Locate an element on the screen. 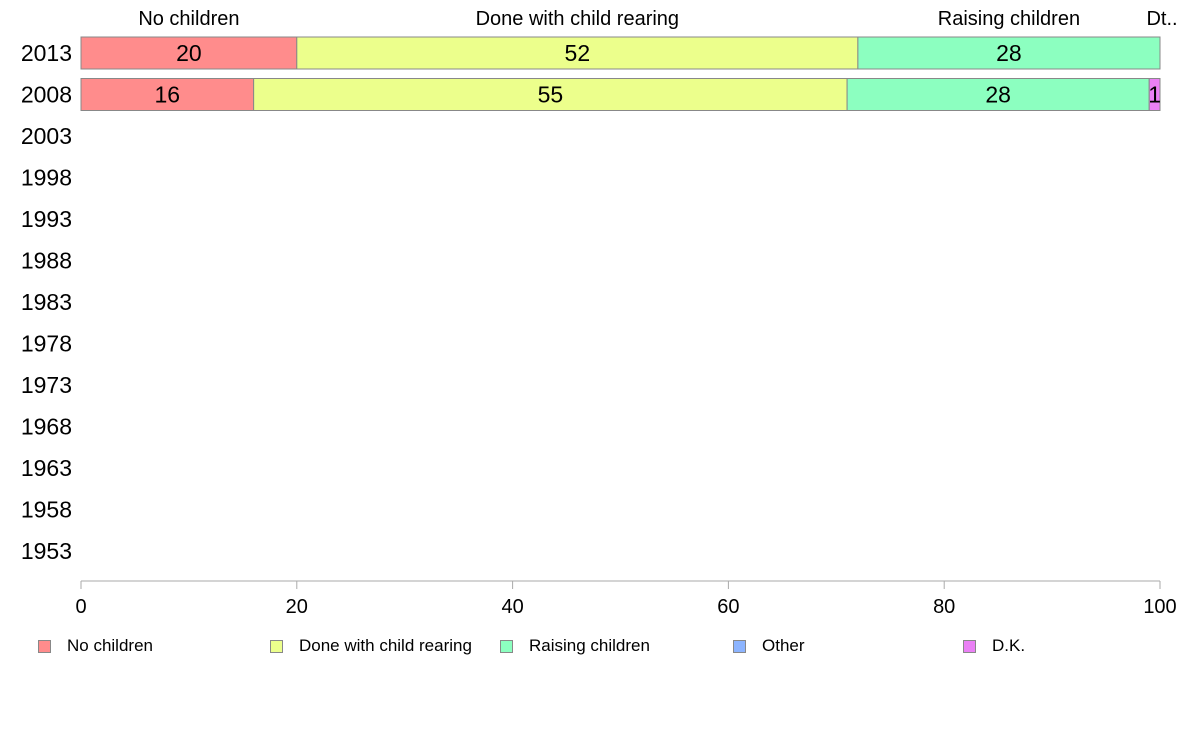 The image size is (1188, 736). data-labels: 20 52 28 16 55 28 1 is located at coordinates (658, 74).